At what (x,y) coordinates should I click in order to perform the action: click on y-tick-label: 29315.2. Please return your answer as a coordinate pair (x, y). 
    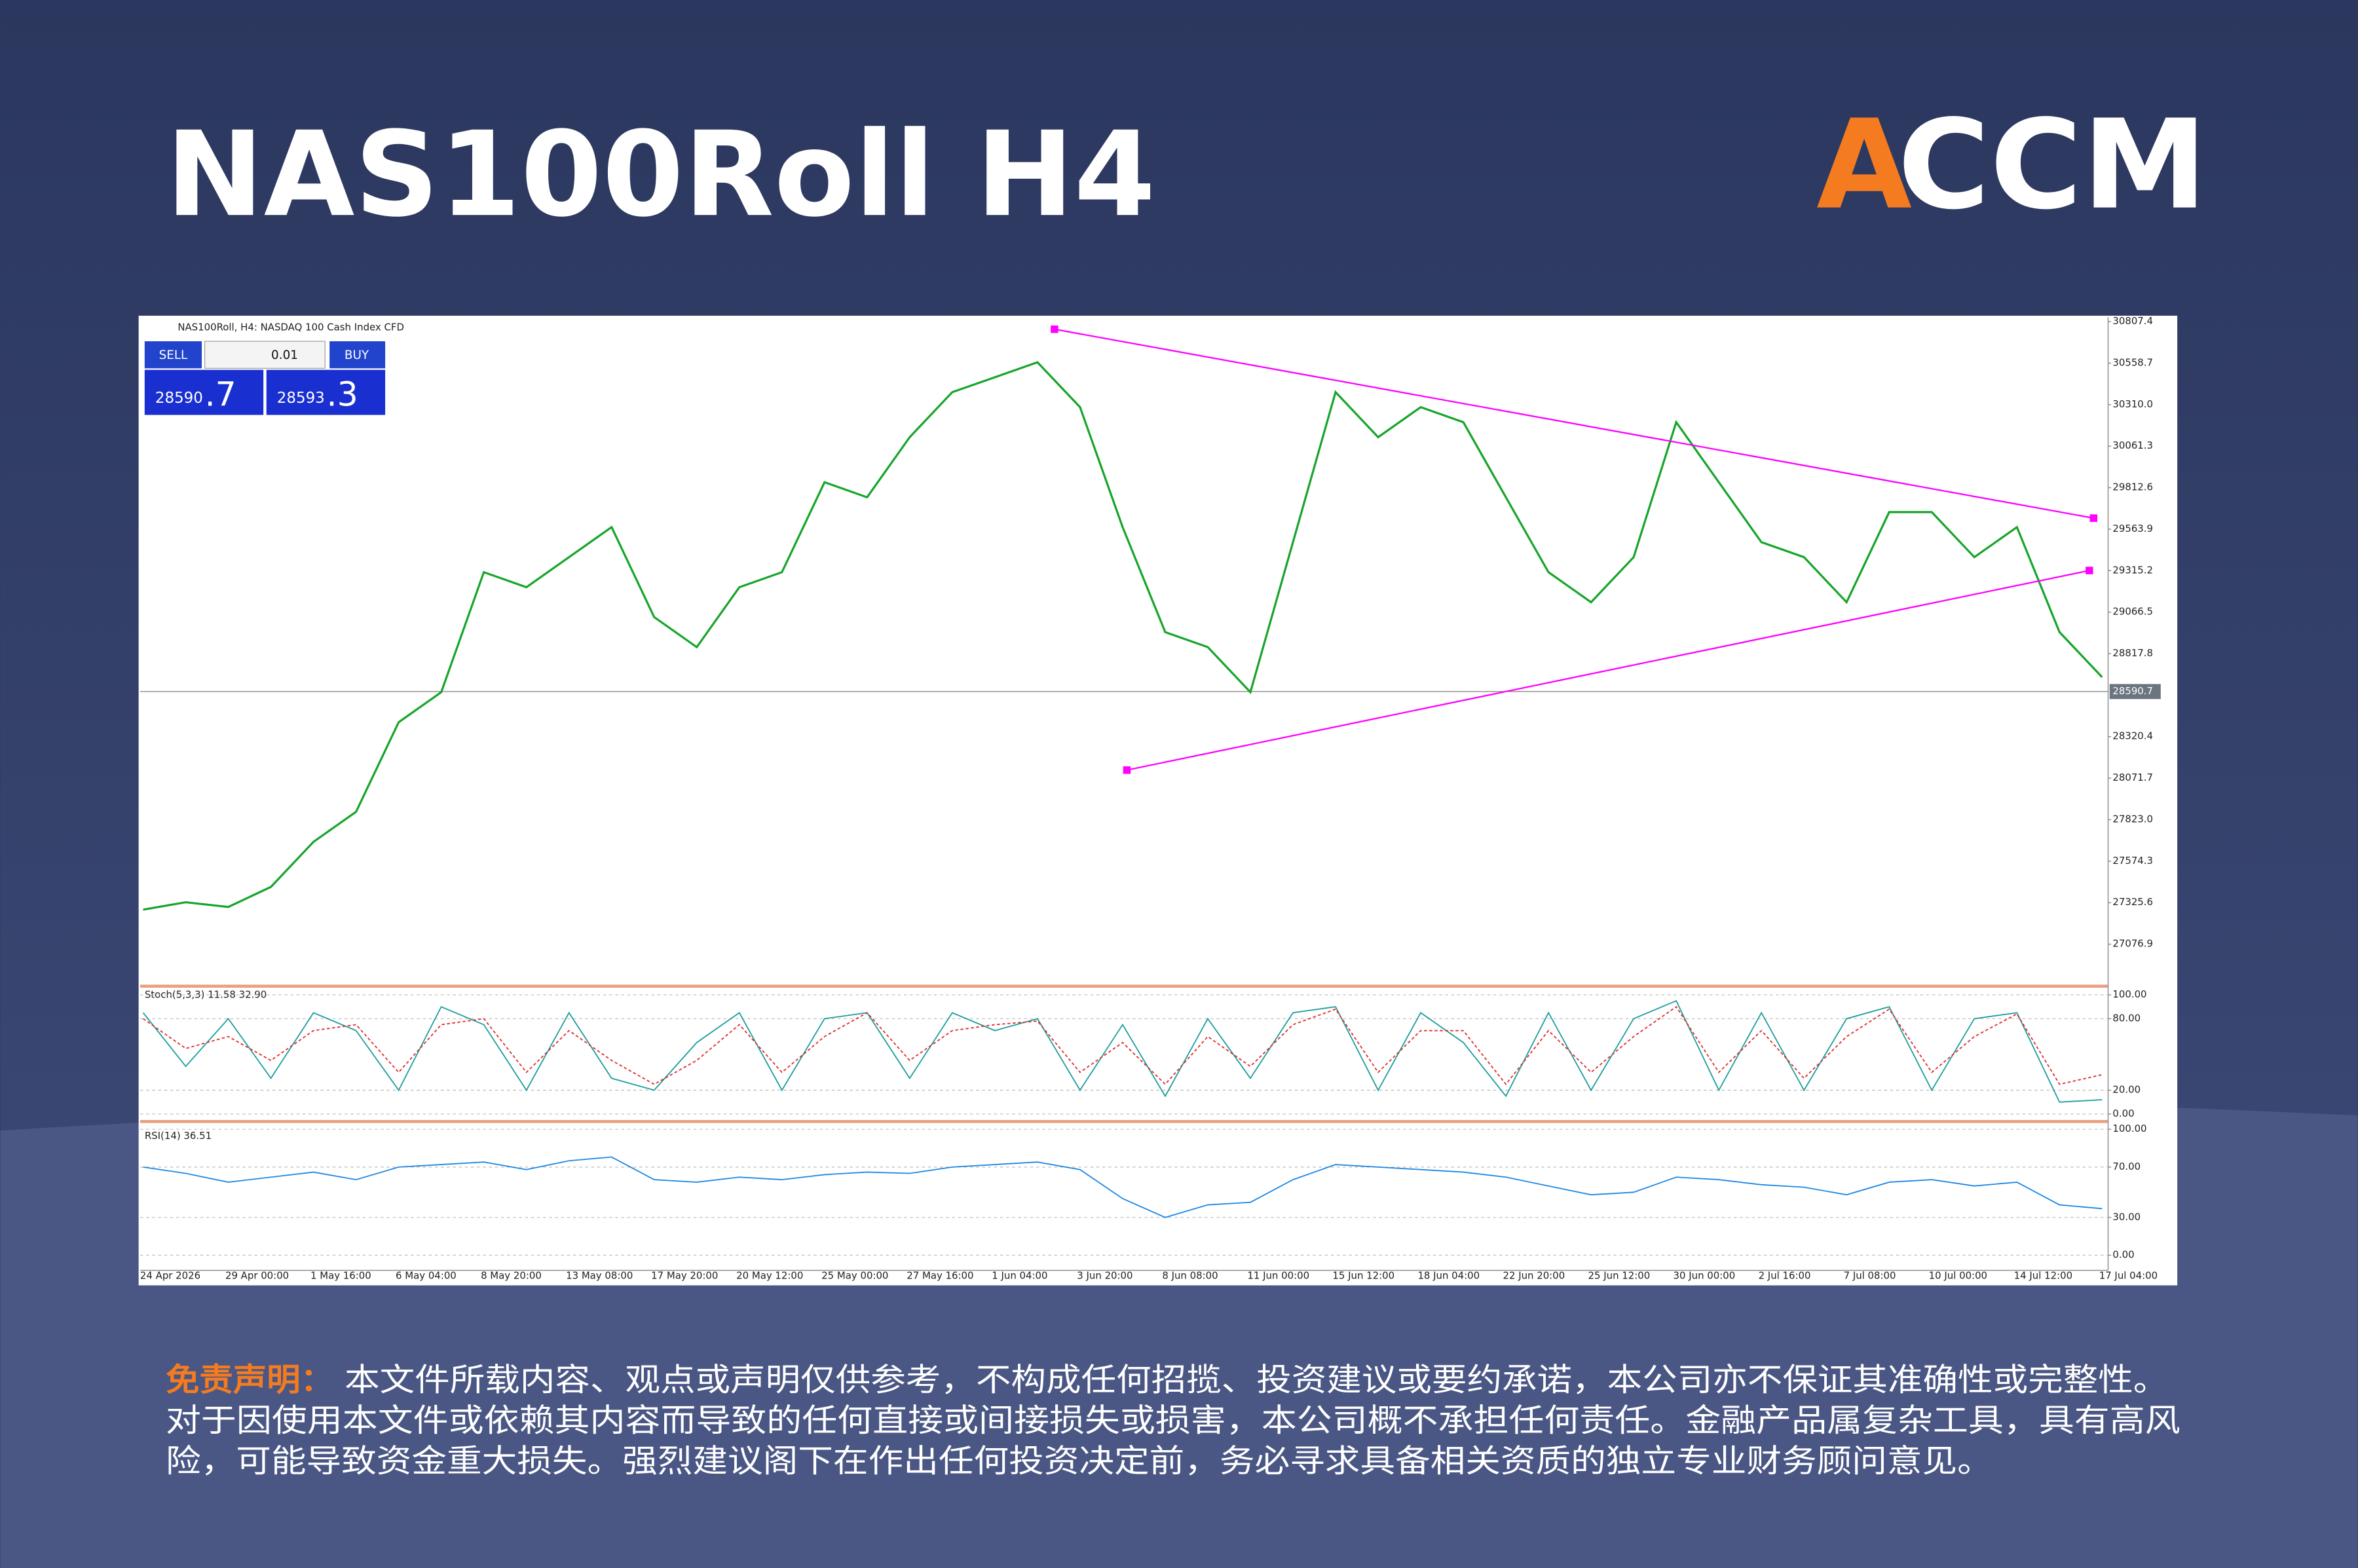
    Looking at the image, I should click on (2132, 570).